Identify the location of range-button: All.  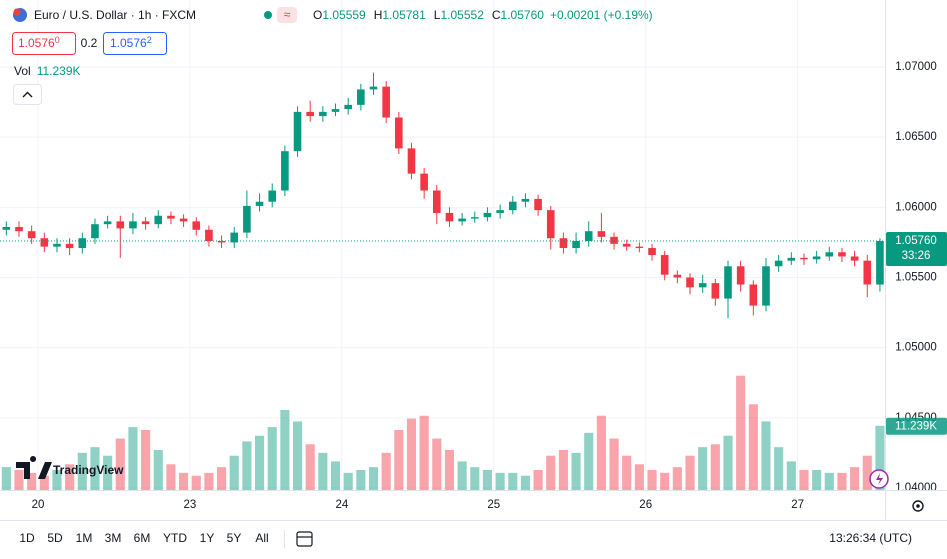
(261, 538).